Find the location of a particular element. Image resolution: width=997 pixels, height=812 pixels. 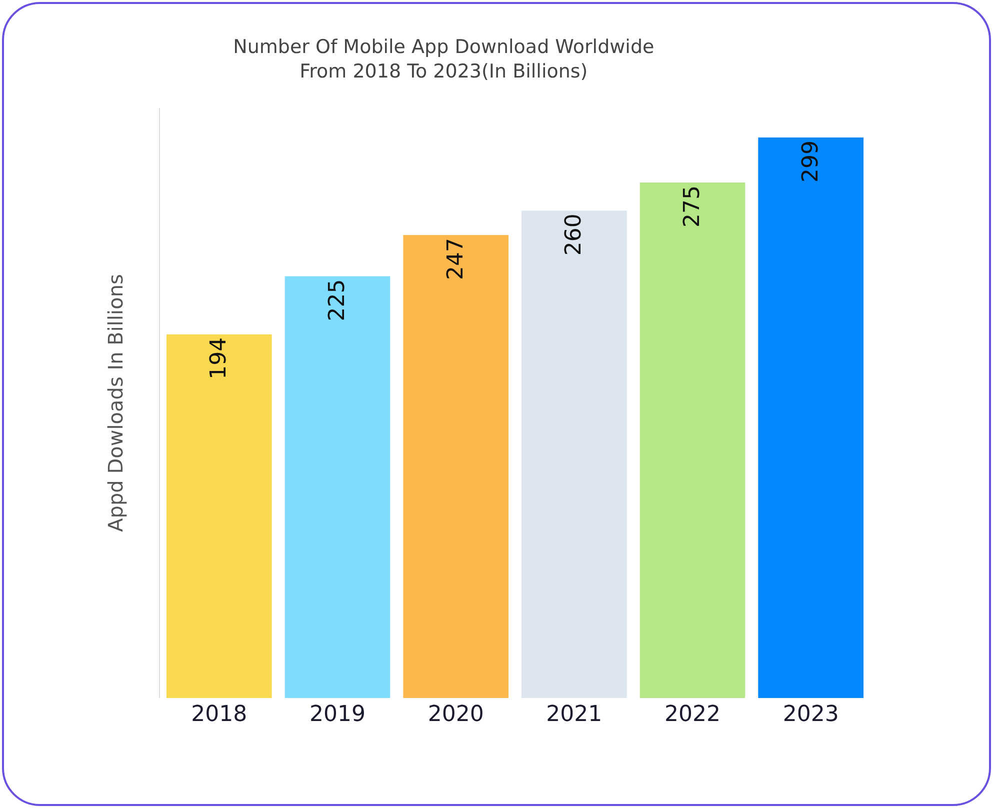

data-label: 275 is located at coordinates (692, 206).